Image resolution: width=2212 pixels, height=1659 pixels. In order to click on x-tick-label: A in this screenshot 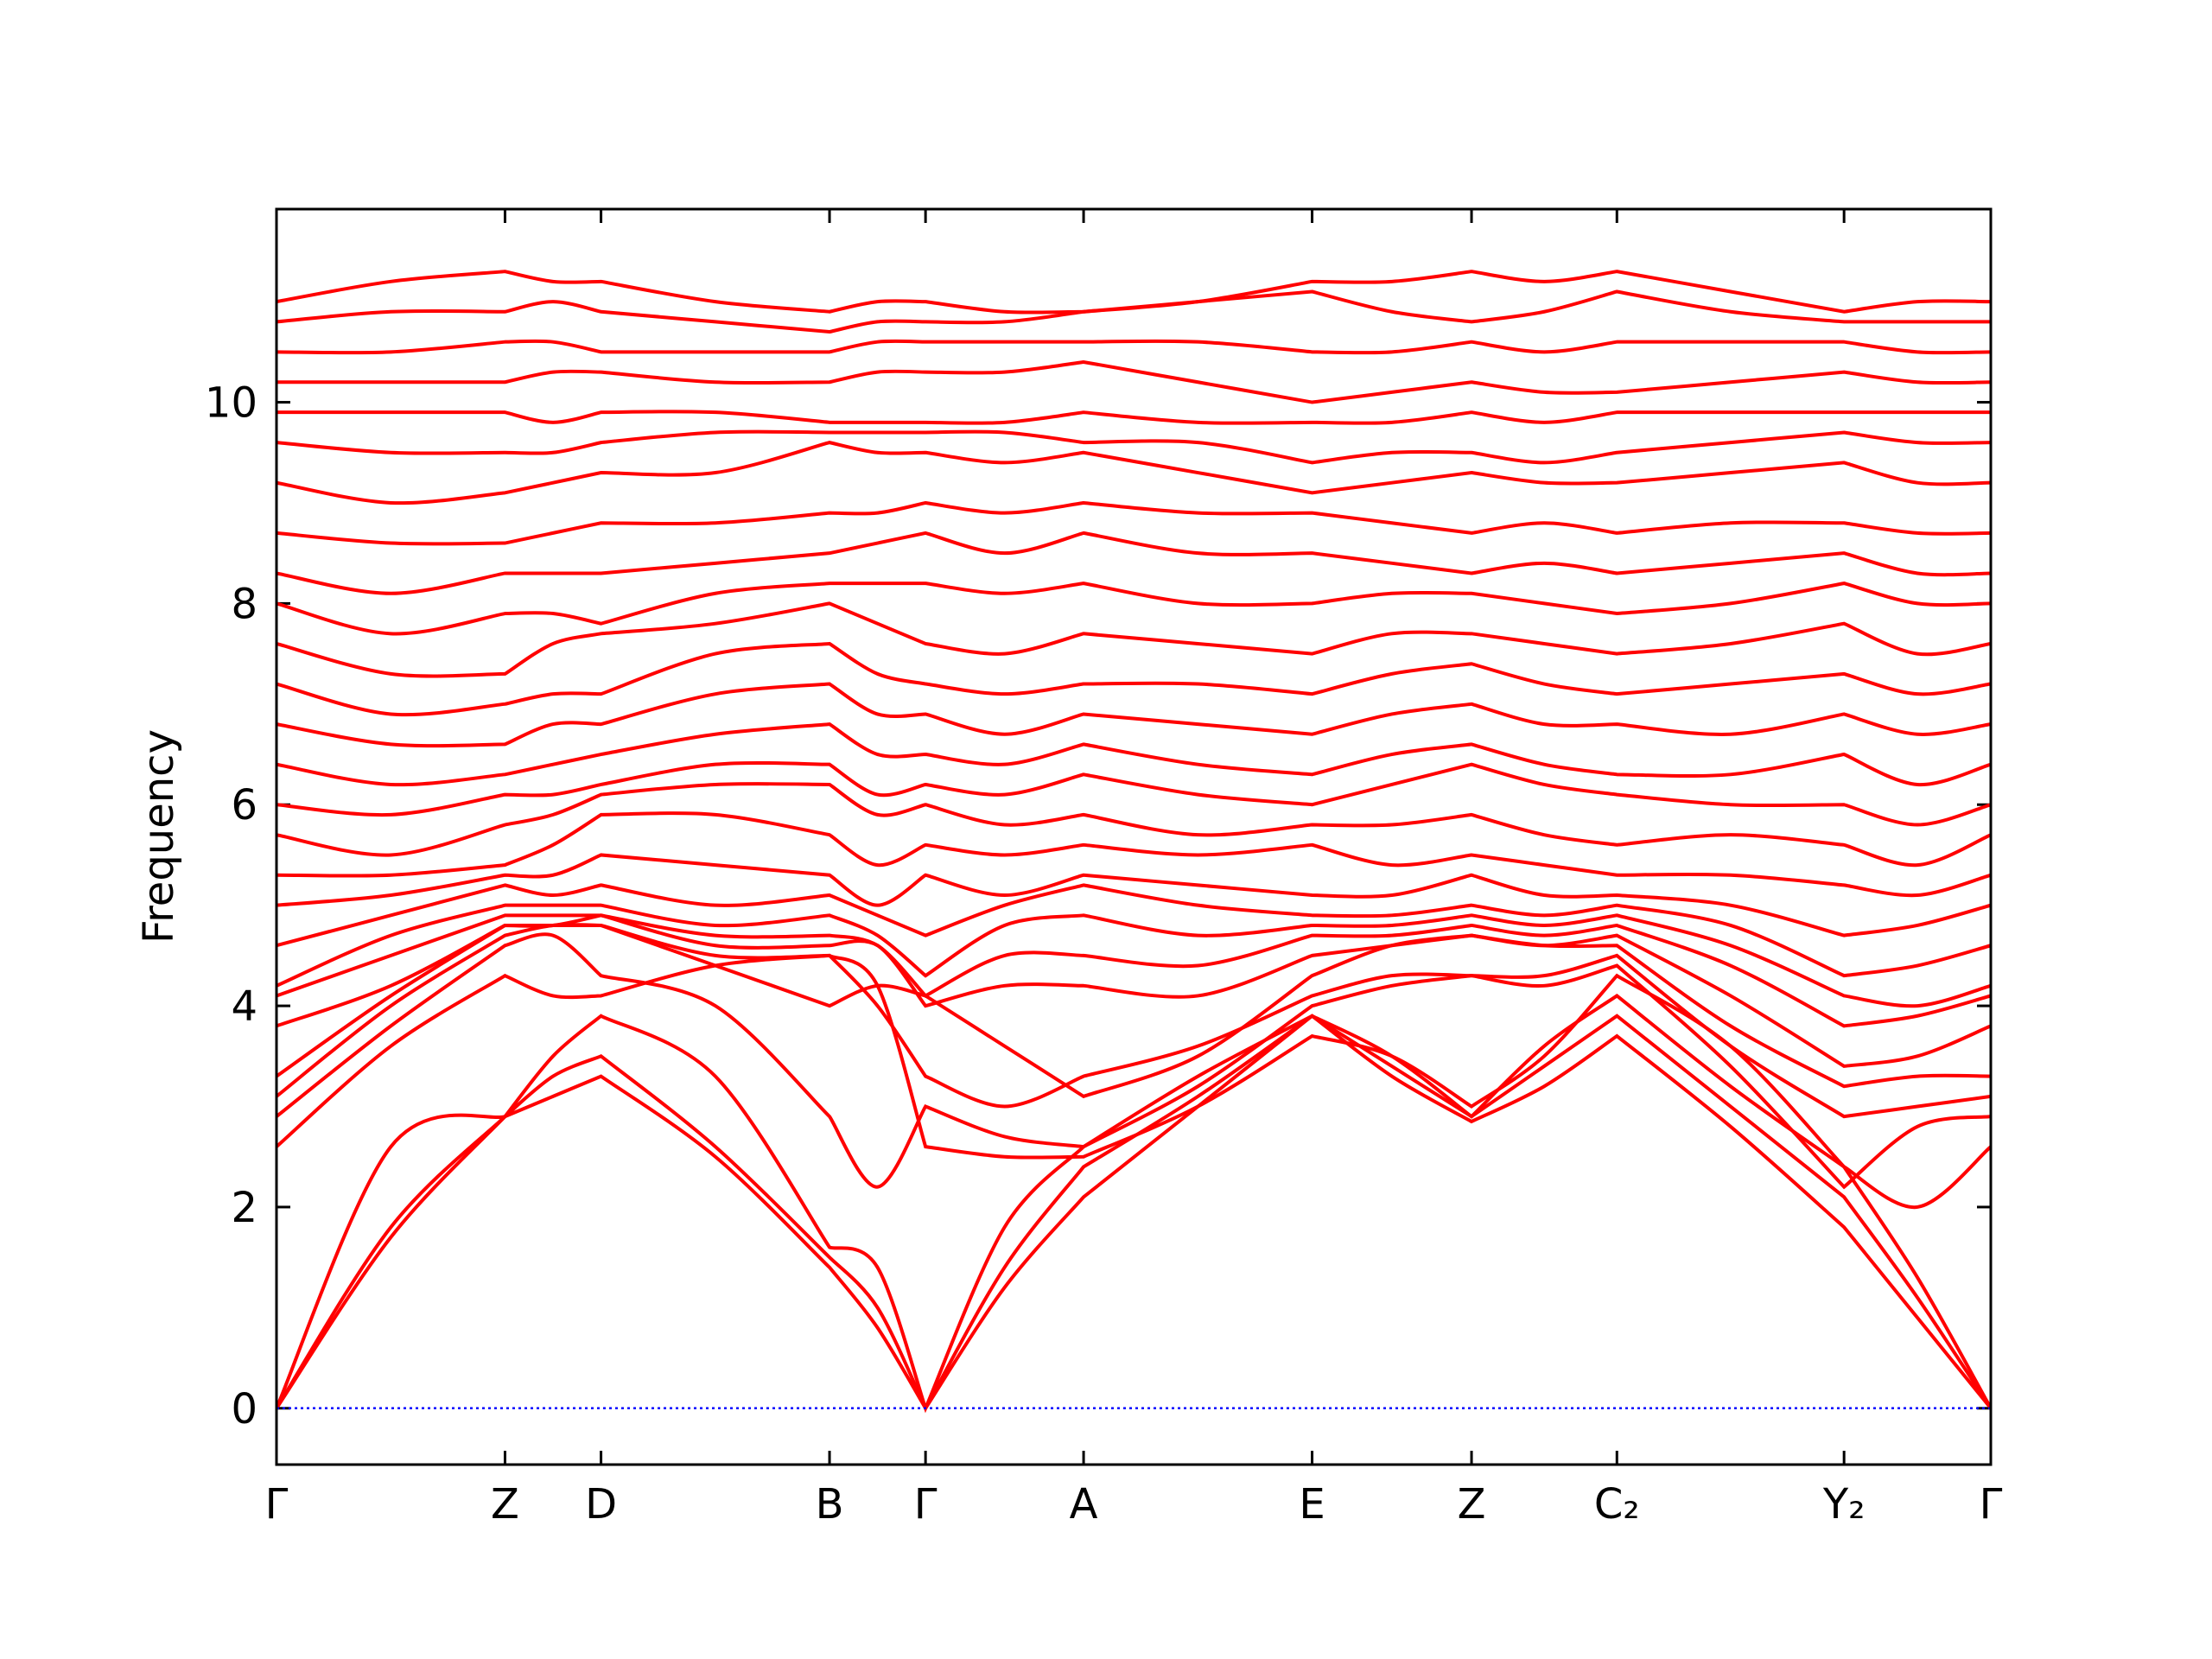, I will do `click(1084, 1504)`.